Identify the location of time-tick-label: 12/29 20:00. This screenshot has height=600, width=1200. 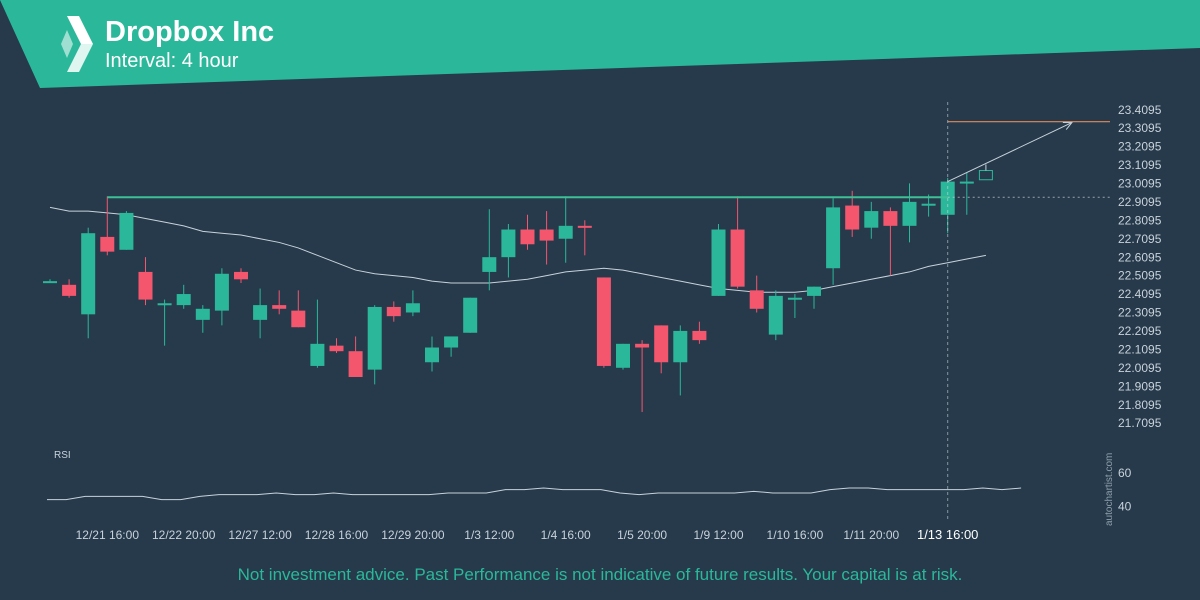
(413, 535).